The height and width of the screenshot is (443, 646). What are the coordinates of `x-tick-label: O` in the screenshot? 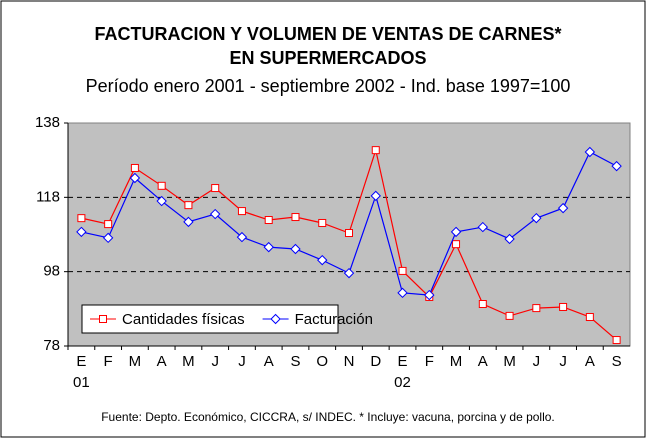 It's located at (322, 361).